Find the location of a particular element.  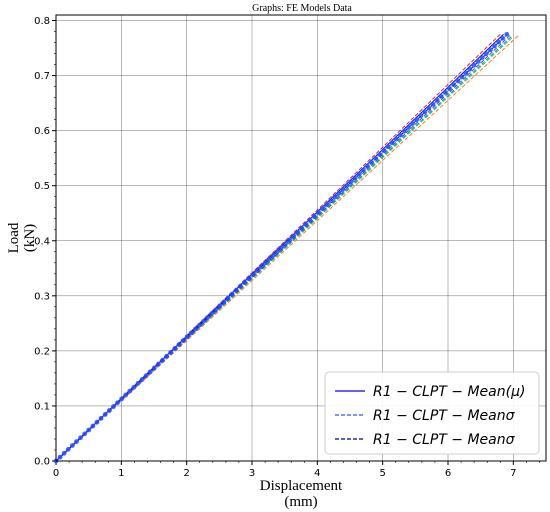

y-tick-label: 0.4 is located at coordinates (42, 241).